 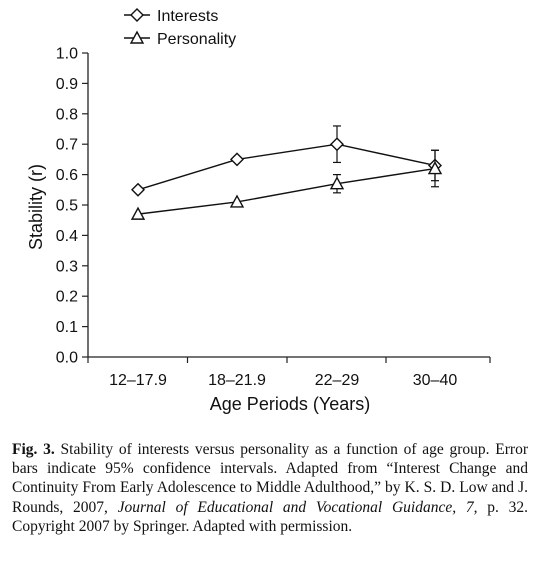 I want to click on y-tick-label: 0.1, so click(x=67, y=327).